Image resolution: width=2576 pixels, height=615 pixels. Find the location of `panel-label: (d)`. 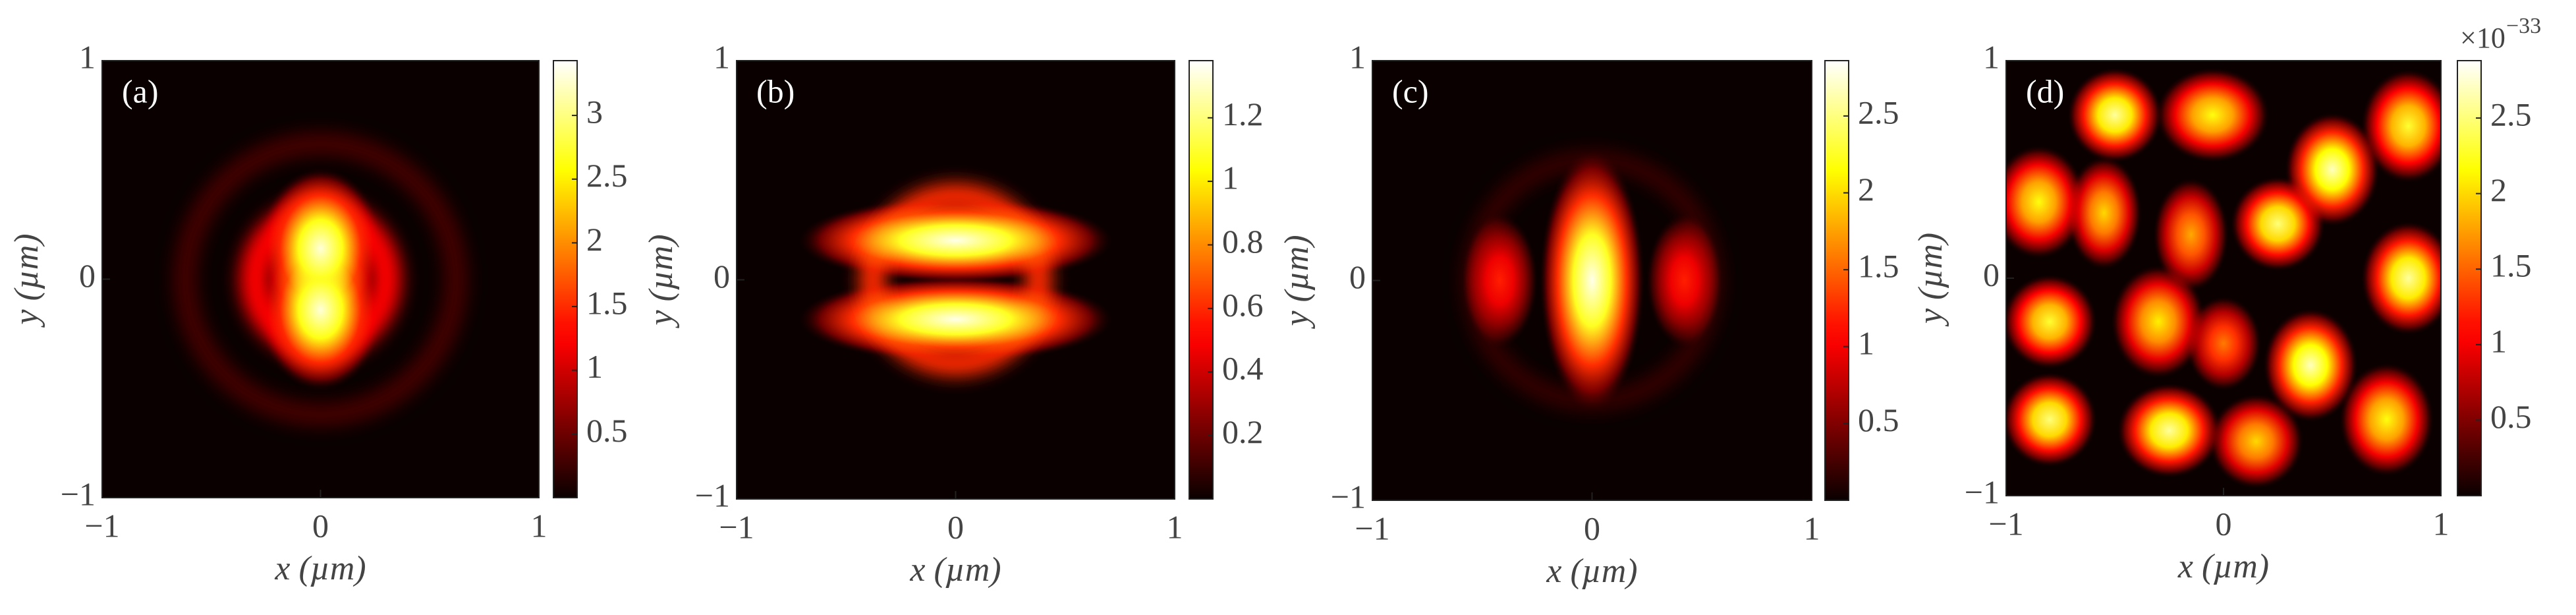

panel-label: (d) is located at coordinates (2045, 91).